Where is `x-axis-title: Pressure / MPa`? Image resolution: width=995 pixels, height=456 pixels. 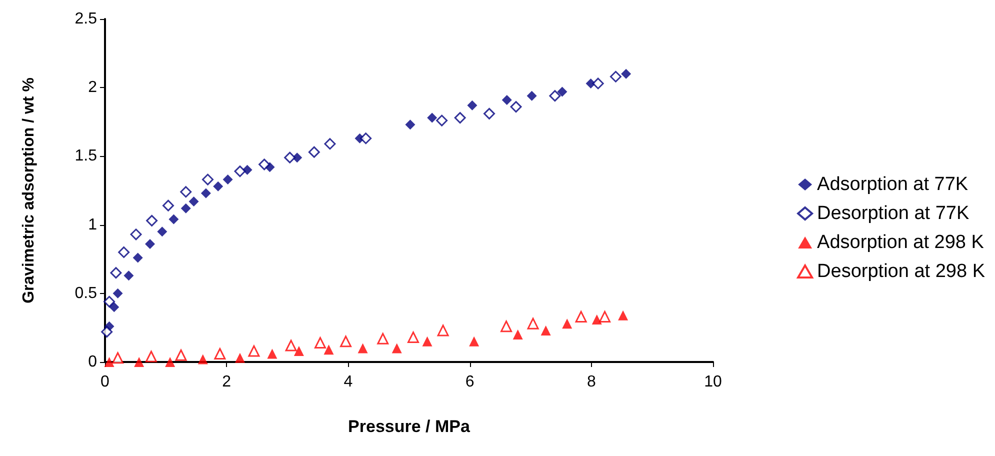 x-axis-title: Pressure / MPa is located at coordinates (409, 426).